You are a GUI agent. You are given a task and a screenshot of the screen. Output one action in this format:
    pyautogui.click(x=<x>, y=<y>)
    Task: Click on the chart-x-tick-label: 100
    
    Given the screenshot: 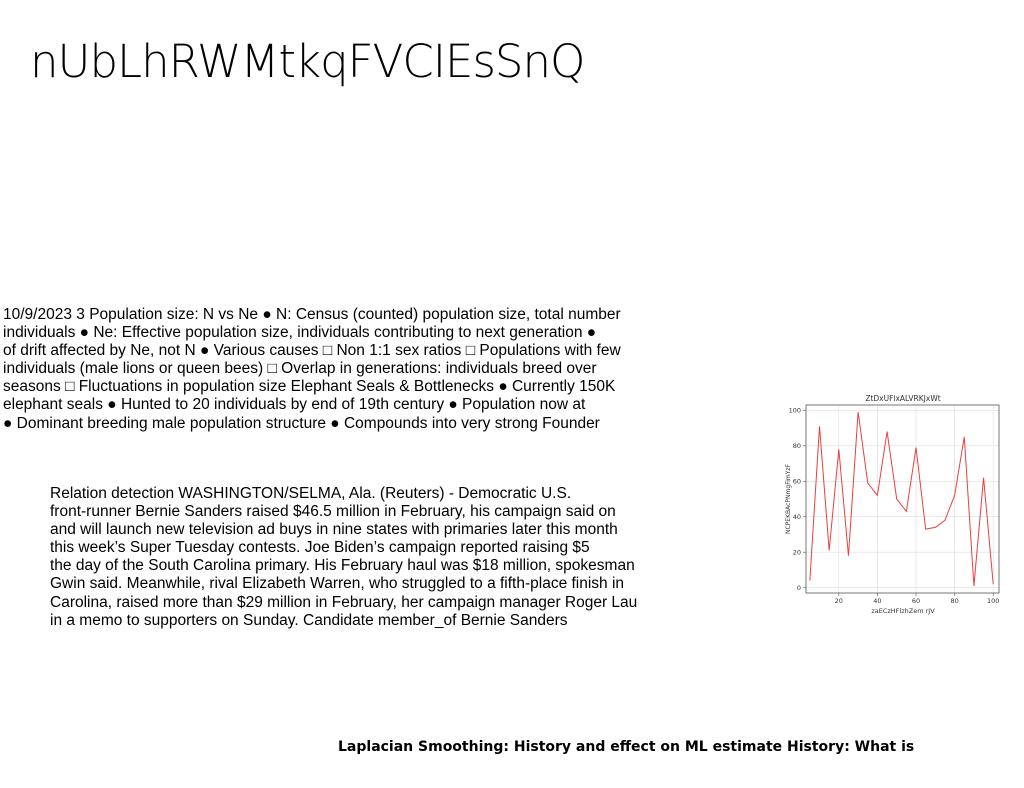 What is the action you would take?
    pyautogui.click(x=993, y=601)
    